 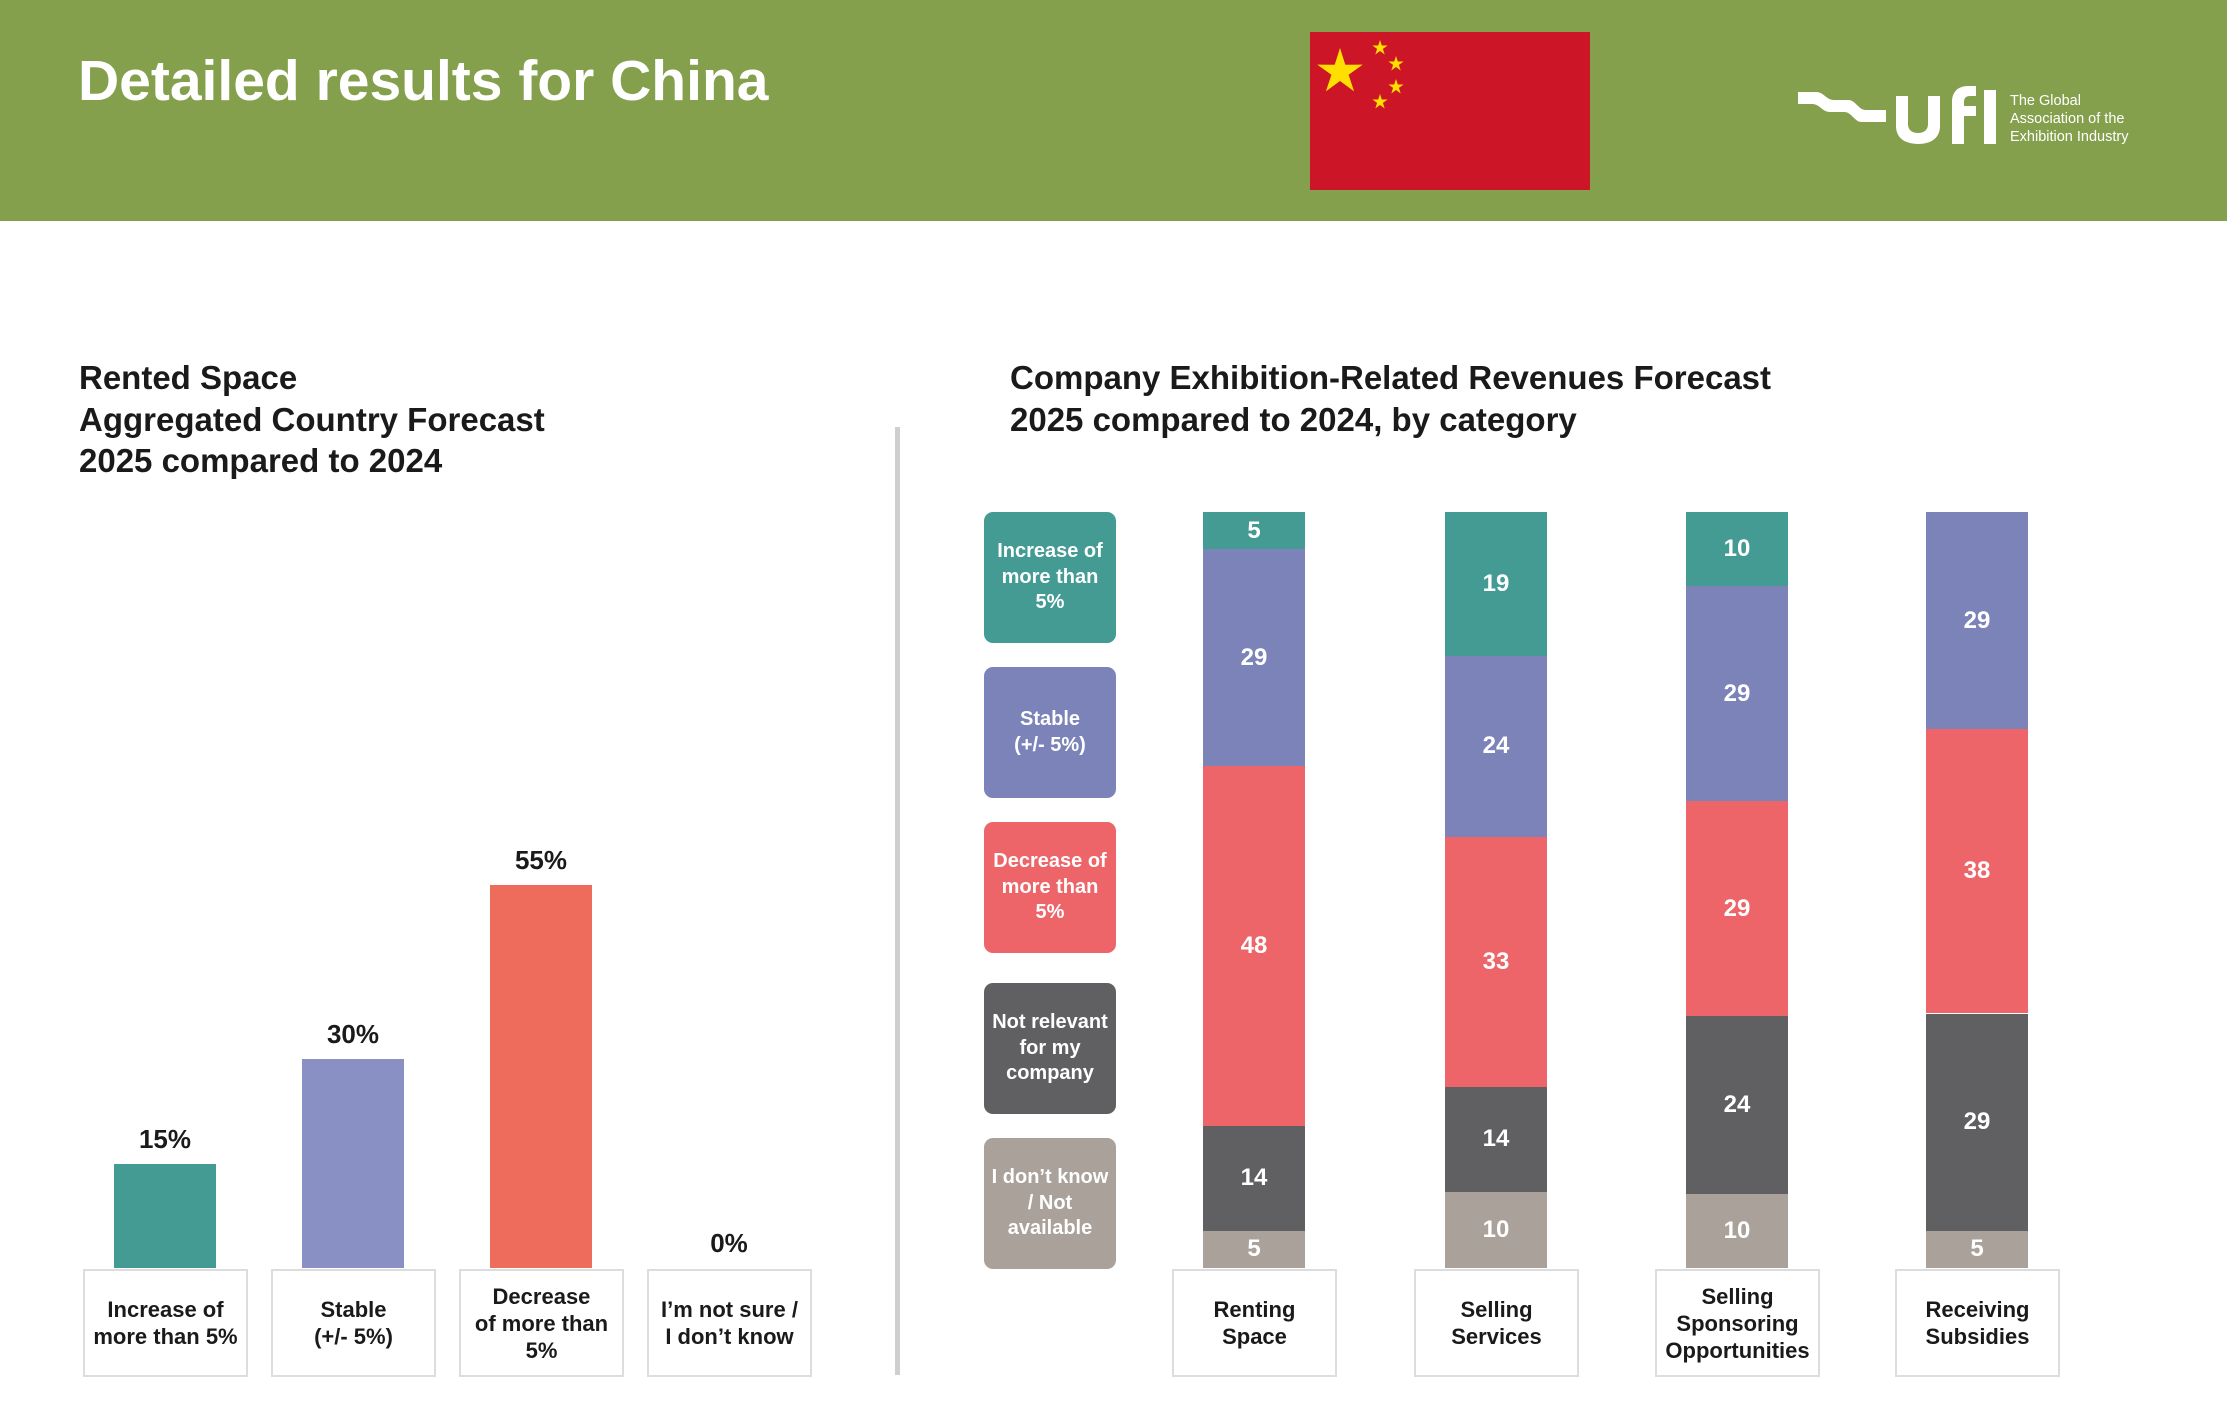 What do you see at coordinates (729, 1323) in the screenshot?
I see `category-label: I’m not sure / I don’t know` at bounding box center [729, 1323].